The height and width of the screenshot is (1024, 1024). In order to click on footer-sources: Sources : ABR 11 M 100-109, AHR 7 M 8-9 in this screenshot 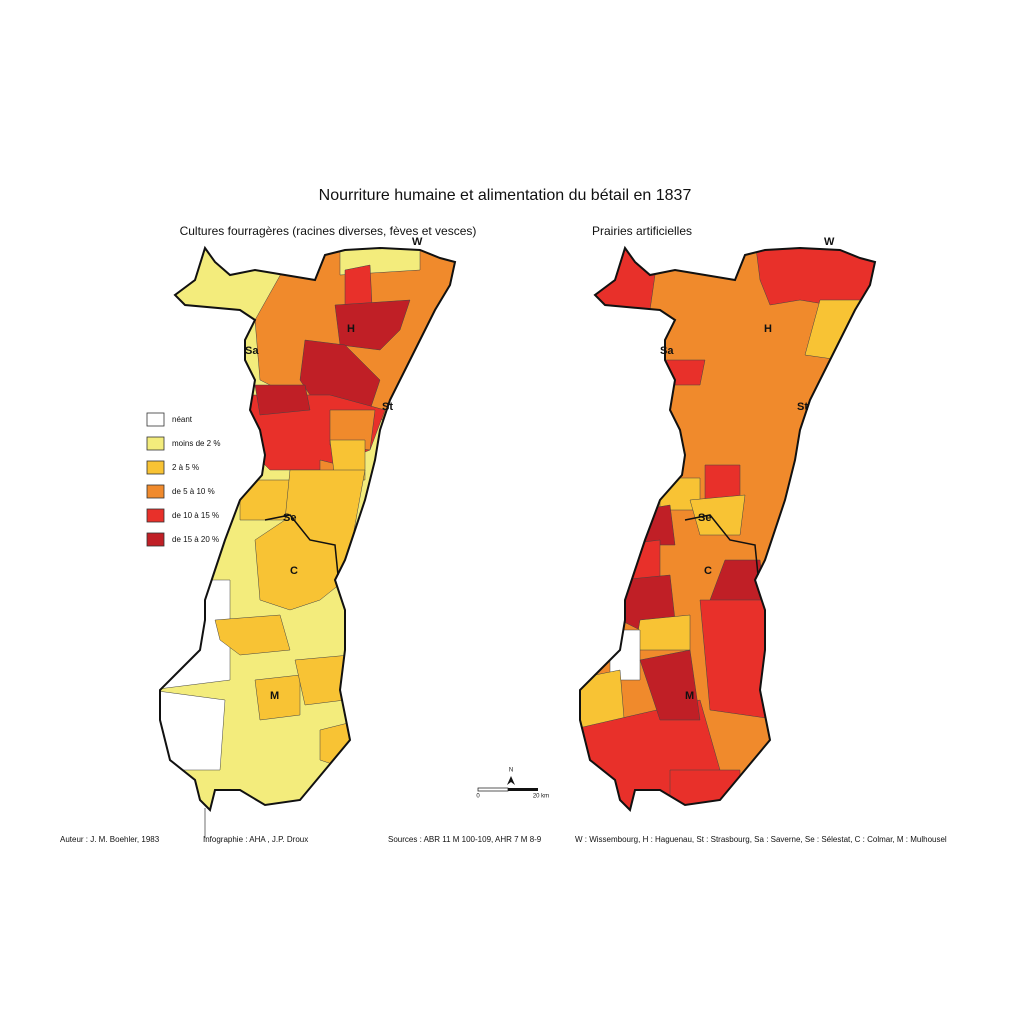, I will do `click(465, 839)`.